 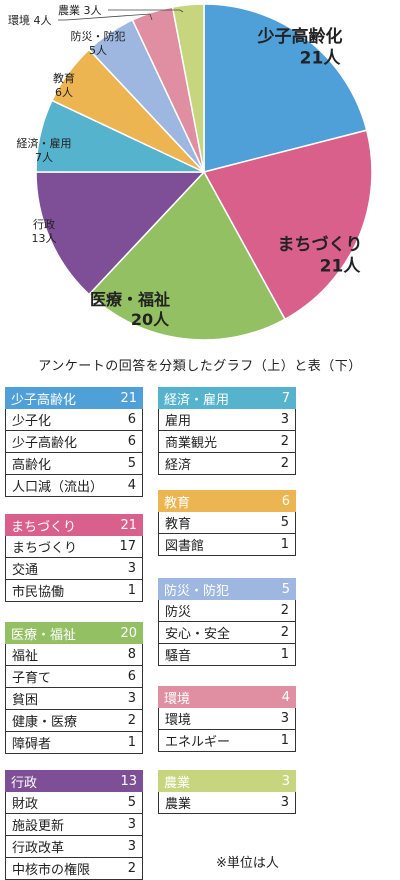 I want to click on slice-label: 防災・防犯 5人, so click(x=98, y=43).